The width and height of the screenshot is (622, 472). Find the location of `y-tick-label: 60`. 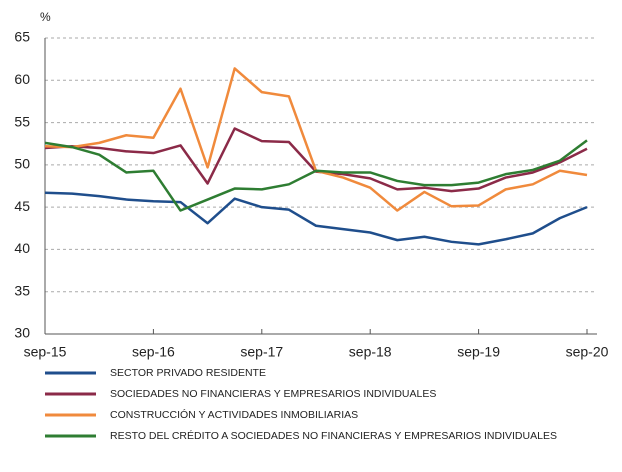

y-tick-label: 60 is located at coordinates (22, 79).